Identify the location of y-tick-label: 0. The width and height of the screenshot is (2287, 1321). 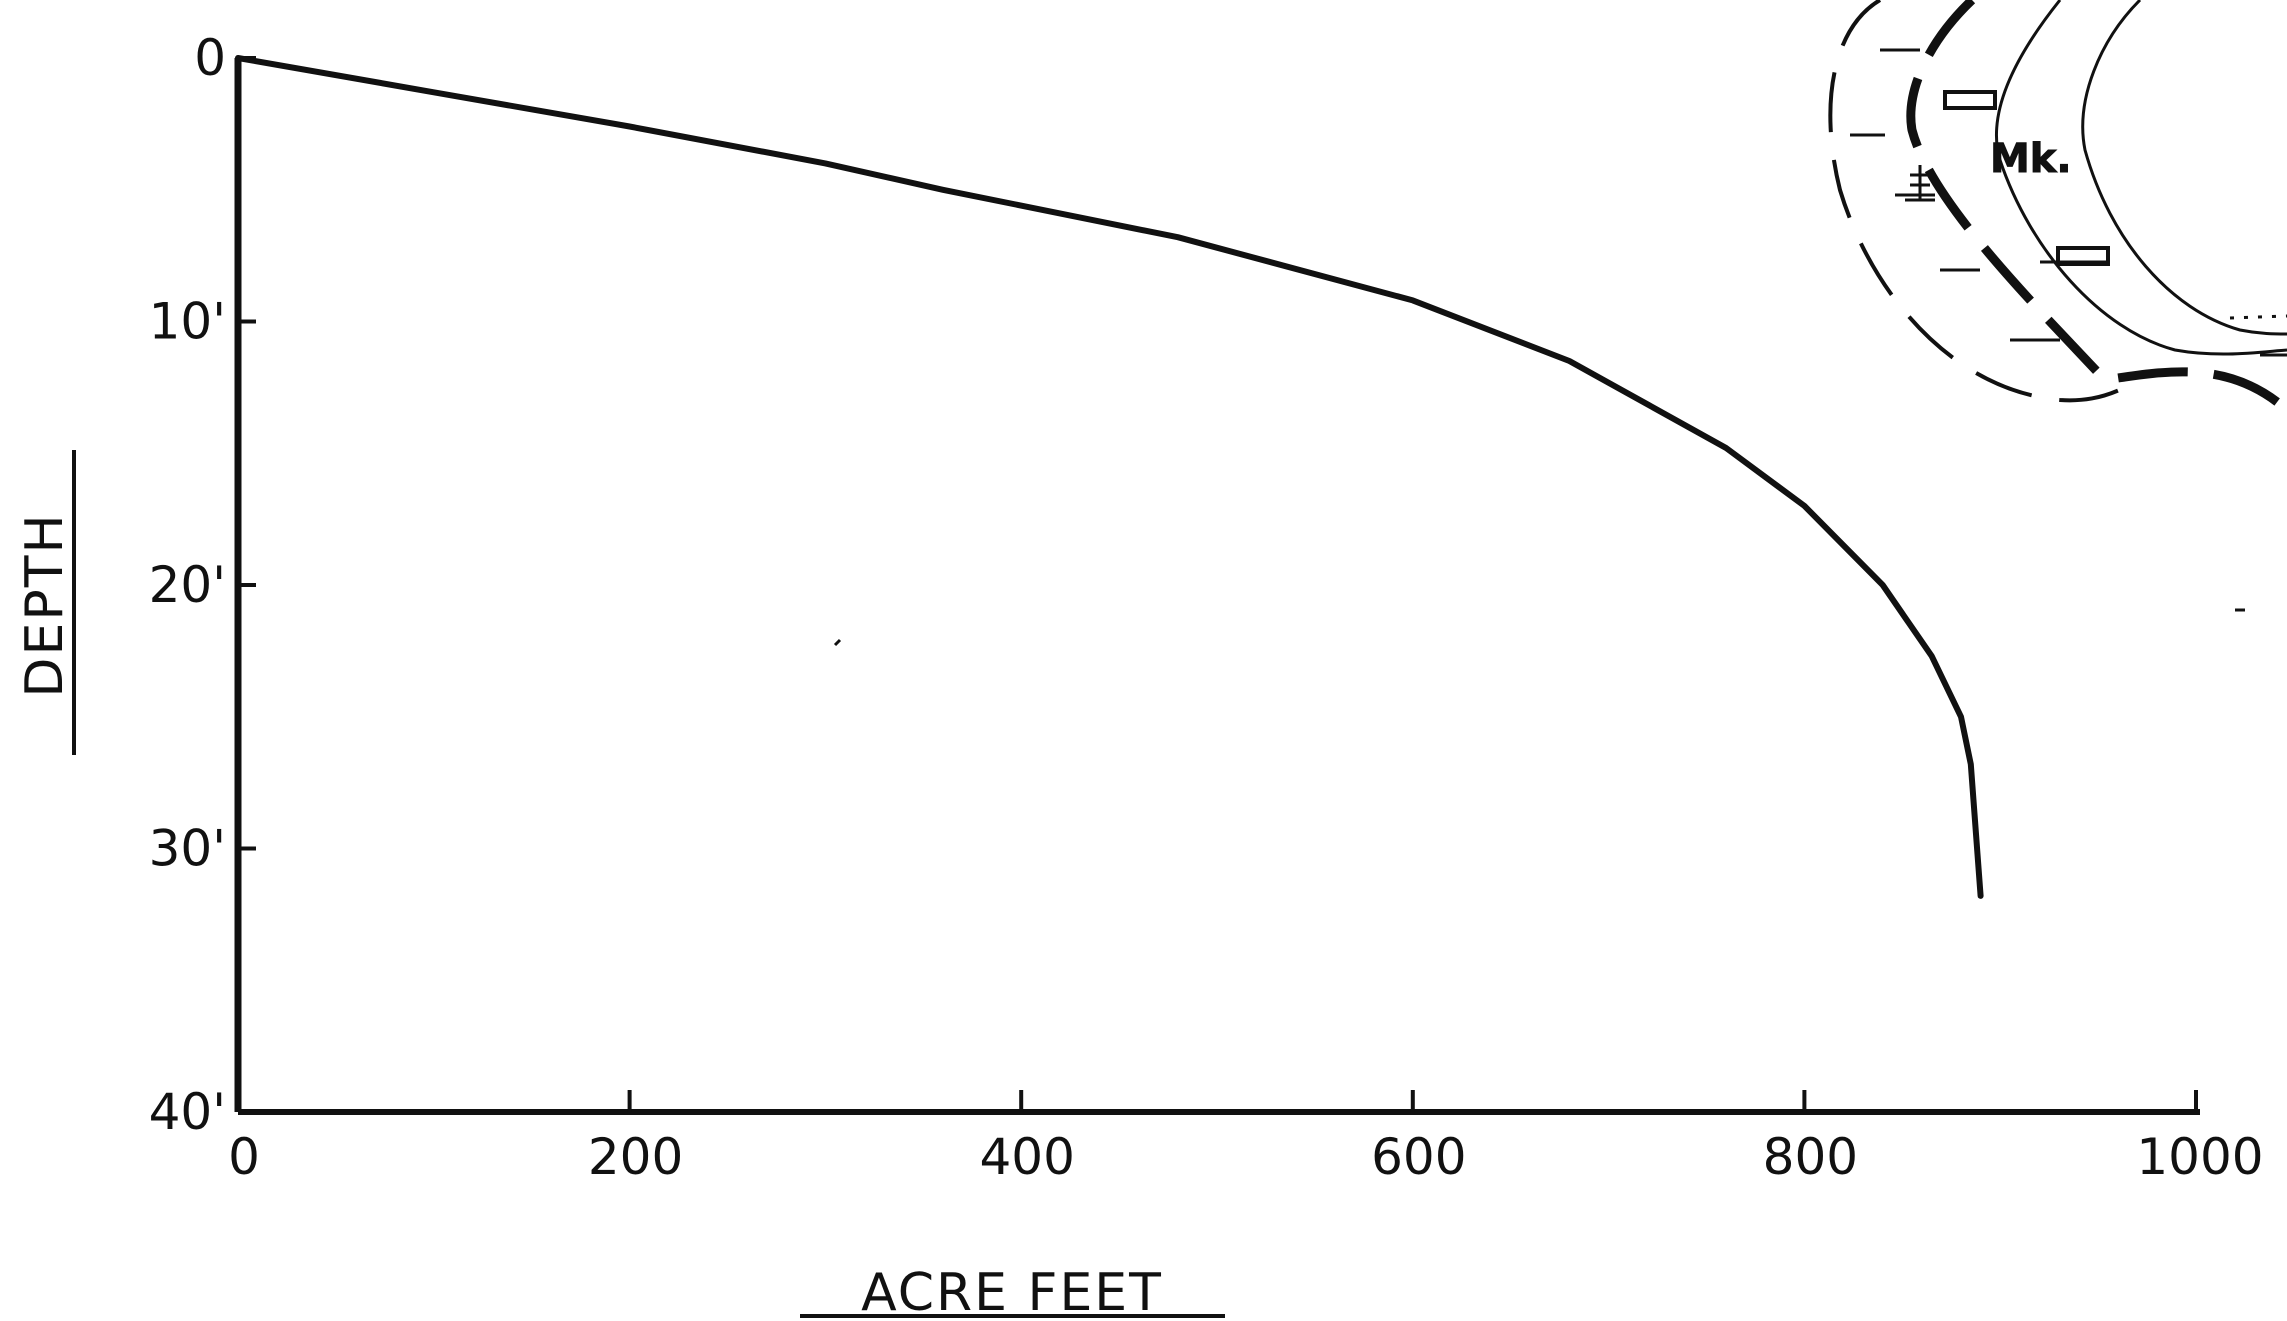
(210, 58).